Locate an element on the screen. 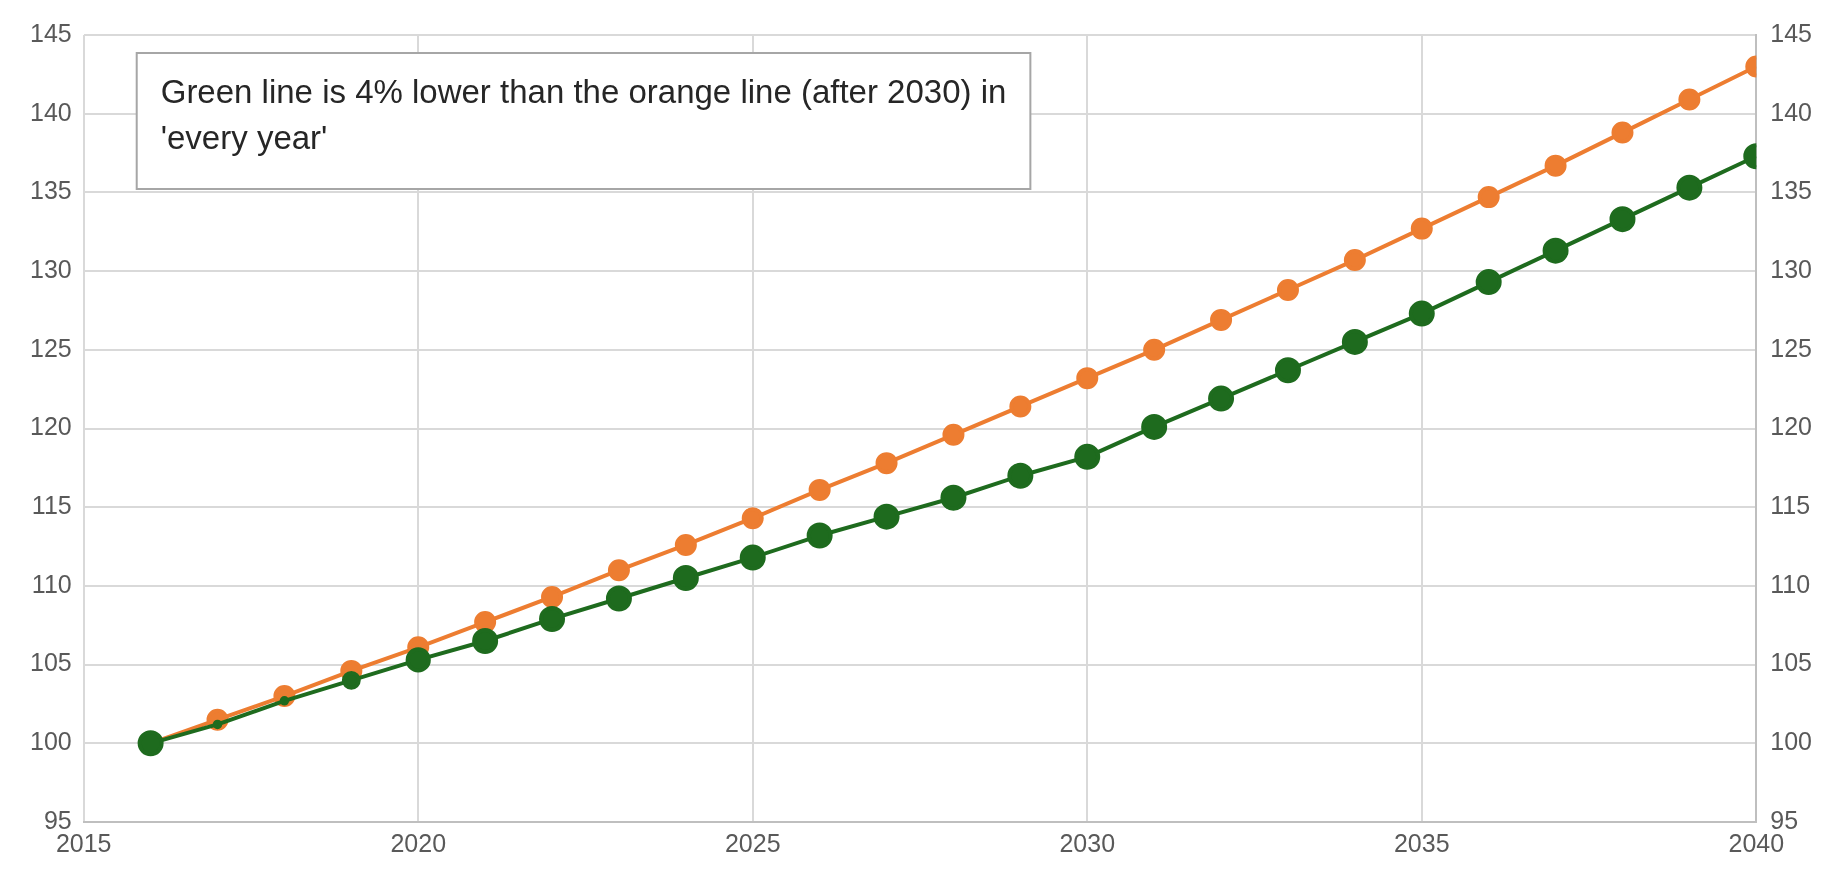  y-tick-label: 115 is located at coordinates (51, 505).